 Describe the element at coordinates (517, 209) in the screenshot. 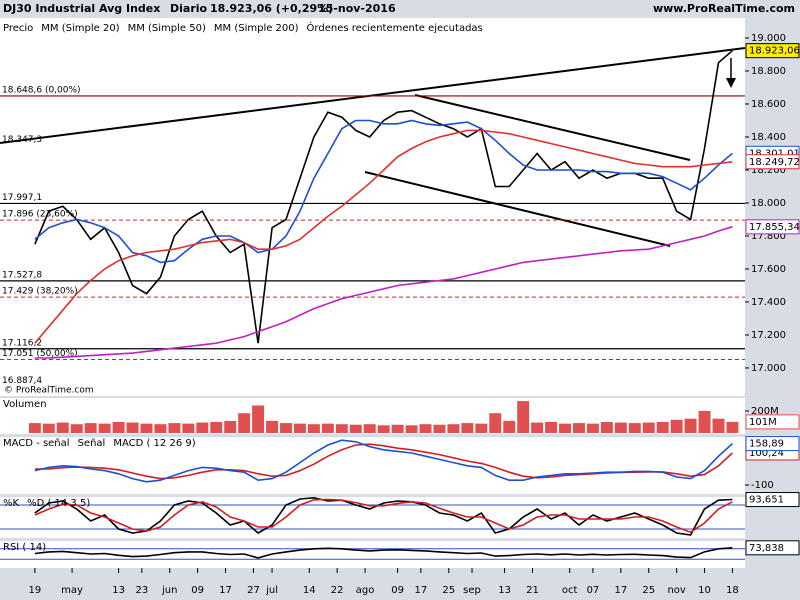

I see `channel-bottom` at that location.